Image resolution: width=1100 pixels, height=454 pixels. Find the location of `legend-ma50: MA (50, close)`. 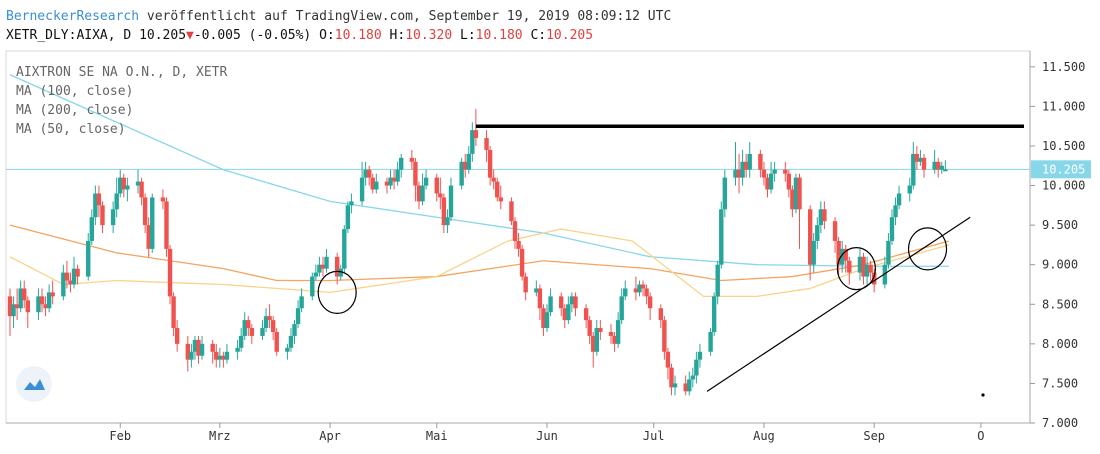

legend-ma50: MA (50, close) is located at coordinates (71, 129).